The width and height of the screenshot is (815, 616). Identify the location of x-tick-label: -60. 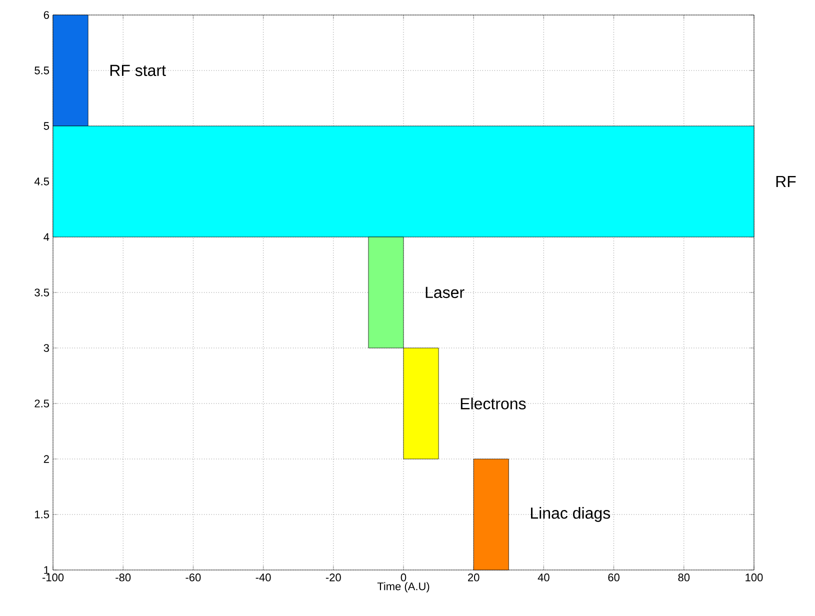
(193, 578).